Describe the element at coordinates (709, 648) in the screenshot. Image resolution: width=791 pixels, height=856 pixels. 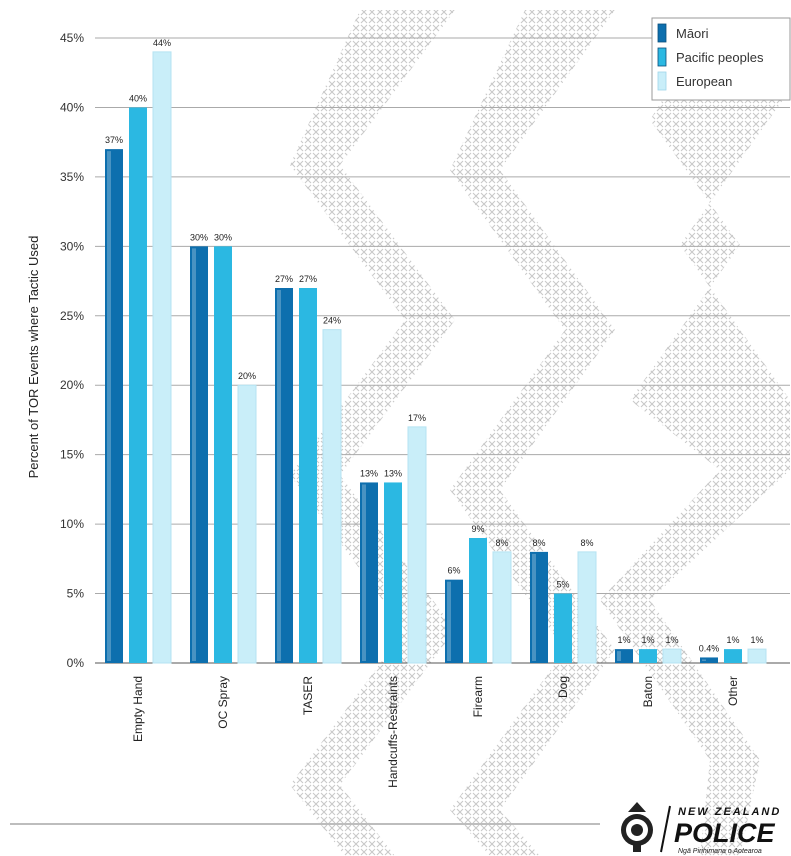
I see `data-label: 0.4%` at that location.